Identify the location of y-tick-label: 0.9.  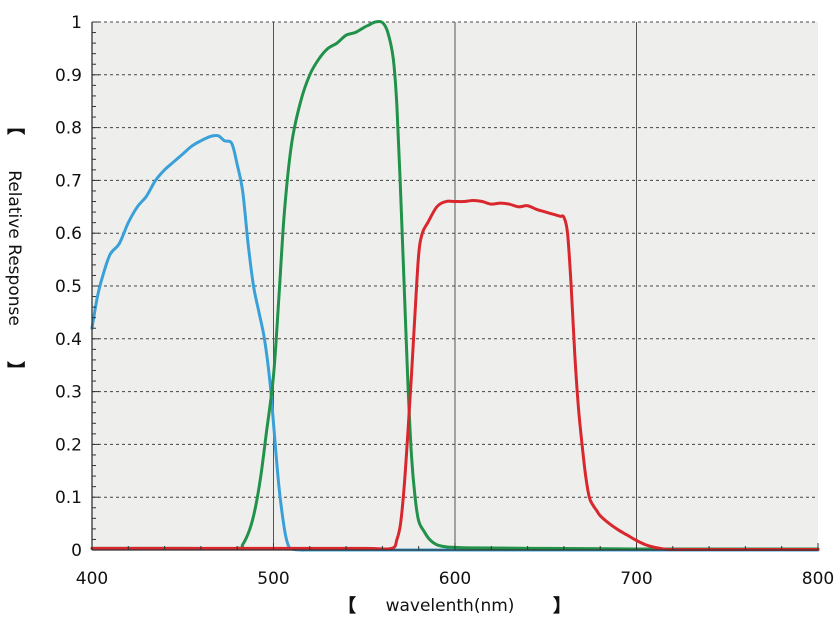
(68, 76).